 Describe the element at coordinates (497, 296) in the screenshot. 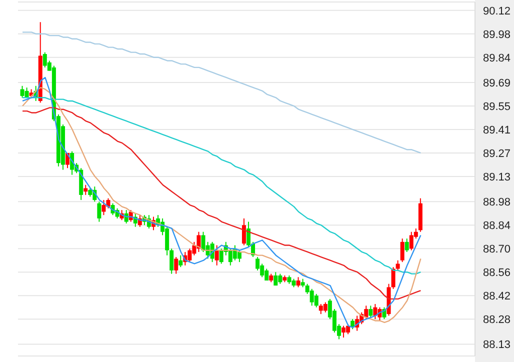

I see `y-tick-label: 88.42` at that location.